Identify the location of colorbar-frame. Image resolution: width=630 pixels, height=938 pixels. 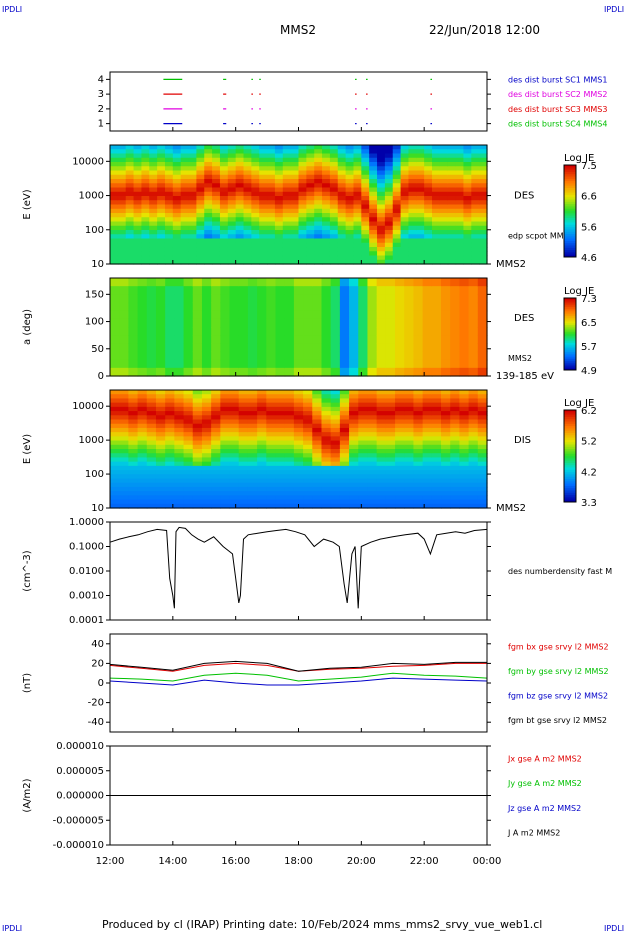
(570, 456).